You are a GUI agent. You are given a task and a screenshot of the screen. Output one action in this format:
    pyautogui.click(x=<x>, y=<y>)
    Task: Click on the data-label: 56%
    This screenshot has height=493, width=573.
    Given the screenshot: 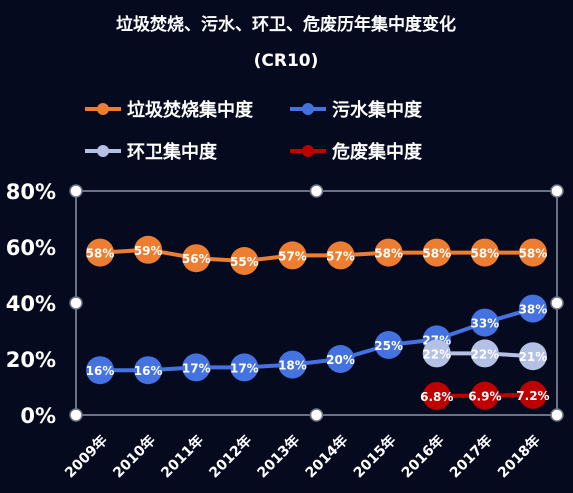 What is the action you would take?
    pyautogui.click(x=196, y=259)
    